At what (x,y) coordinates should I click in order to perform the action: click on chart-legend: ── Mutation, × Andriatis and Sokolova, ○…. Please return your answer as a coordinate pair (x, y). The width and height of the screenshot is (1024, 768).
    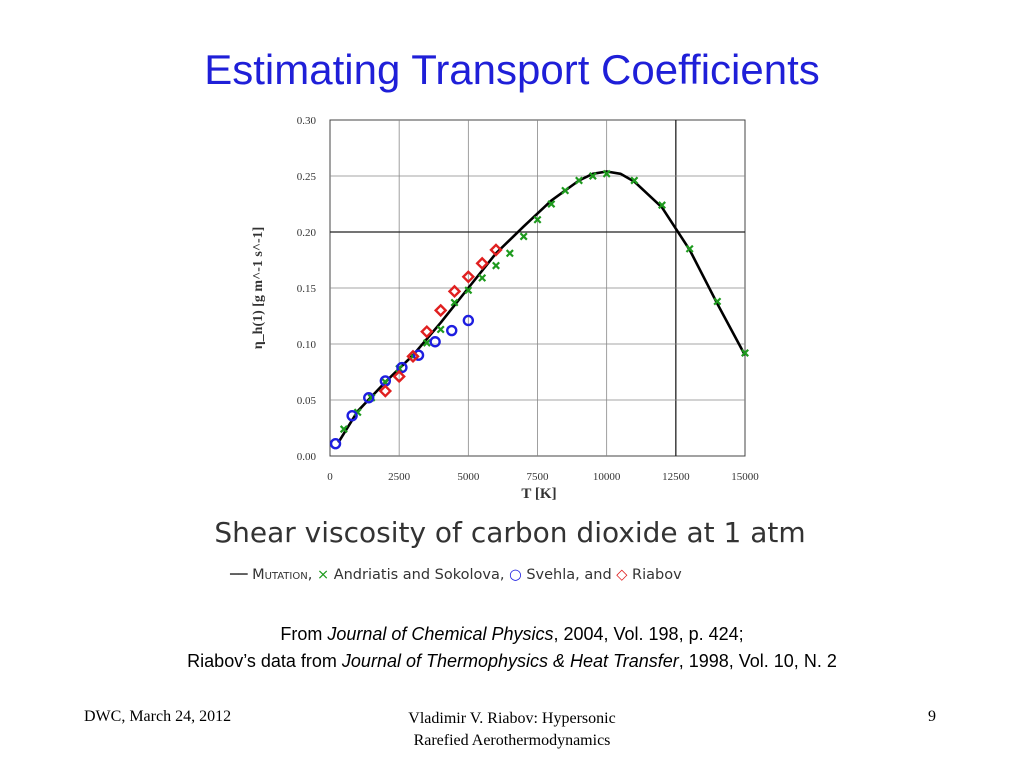
    Looking at the image, I should click on (456, 575).